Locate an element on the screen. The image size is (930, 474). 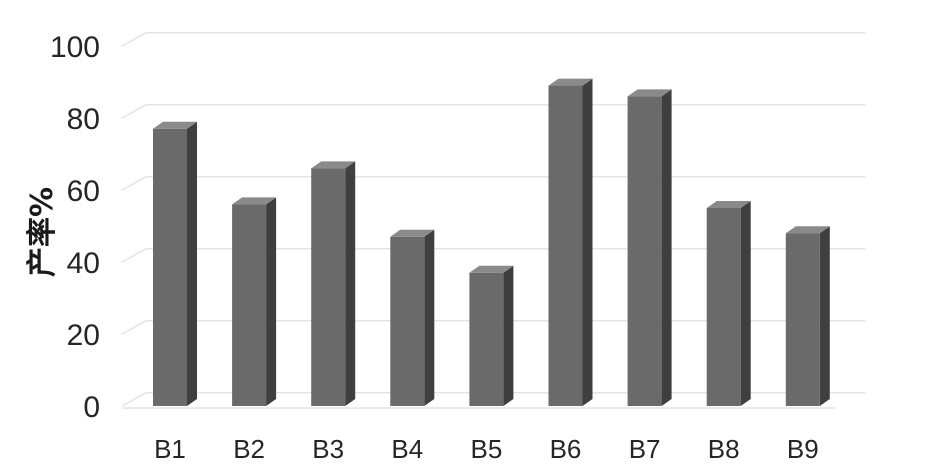
bar-B4 is located at coordinates (412, 317).